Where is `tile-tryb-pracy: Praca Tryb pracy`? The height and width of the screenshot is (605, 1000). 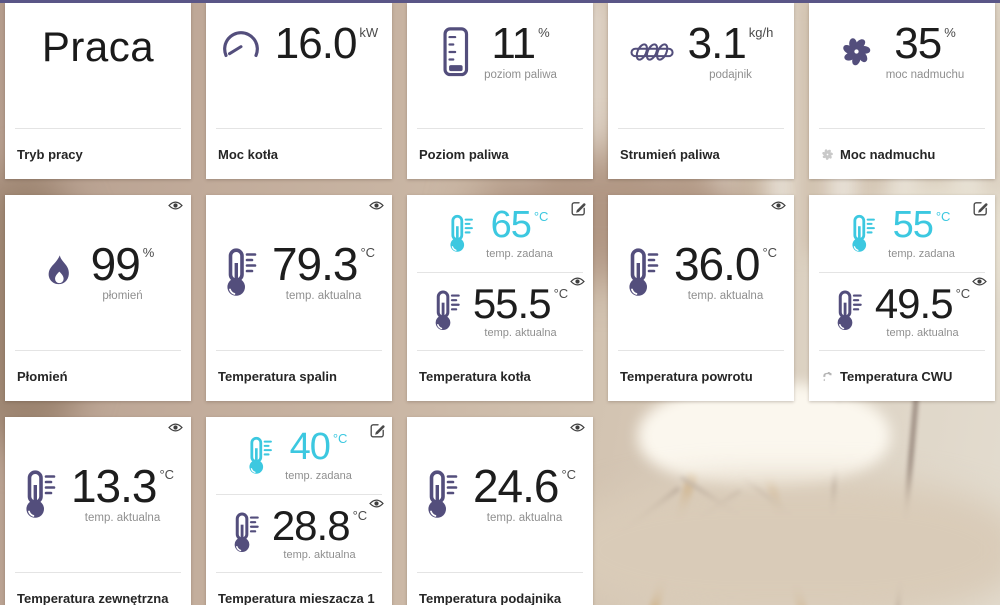 tile-tryb-pracy: Praca Tryb pracy is located at coordinates (98, 91).